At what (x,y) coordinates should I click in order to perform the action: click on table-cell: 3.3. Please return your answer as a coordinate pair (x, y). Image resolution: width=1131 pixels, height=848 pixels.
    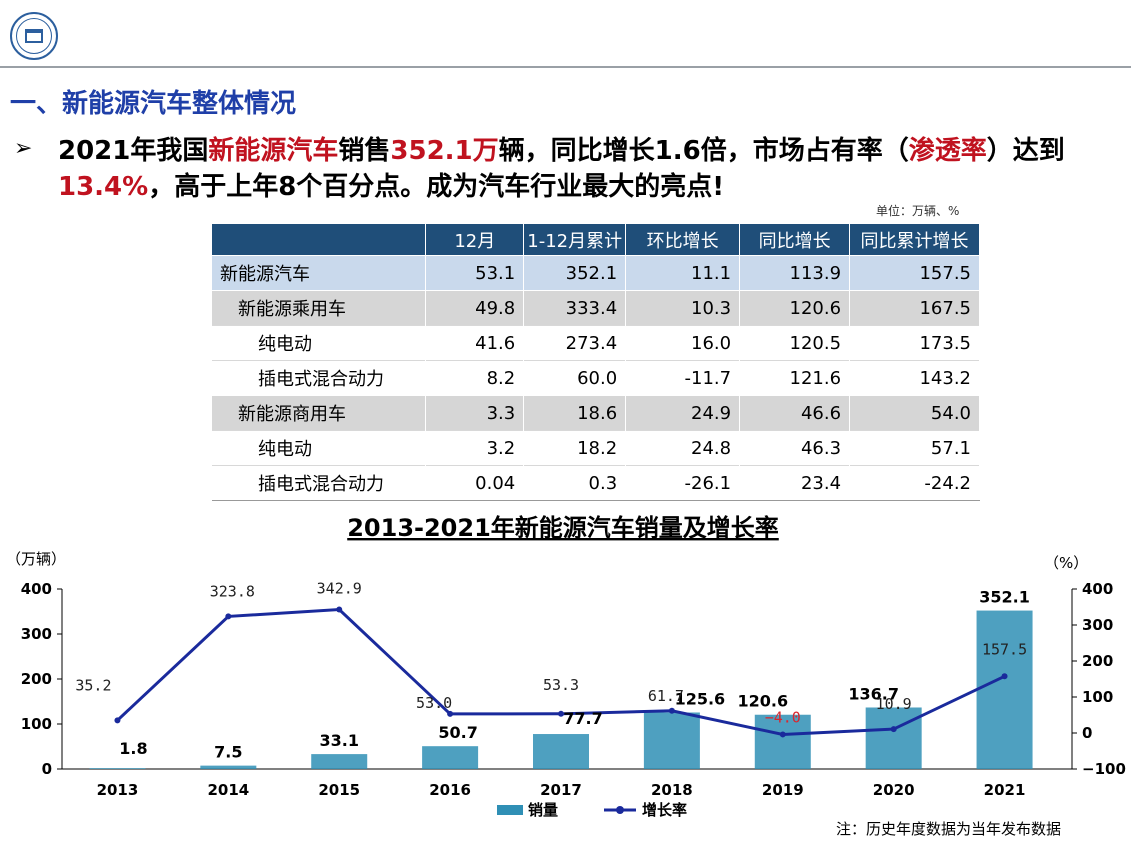
    Looking at the image, I should click on (475, 413).